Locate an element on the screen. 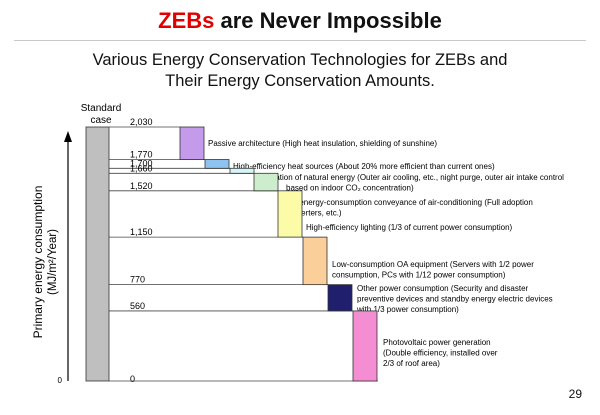 The height and width of the screenshot is (415, 600). page-number: 29 is located at coordinates (575, 394).